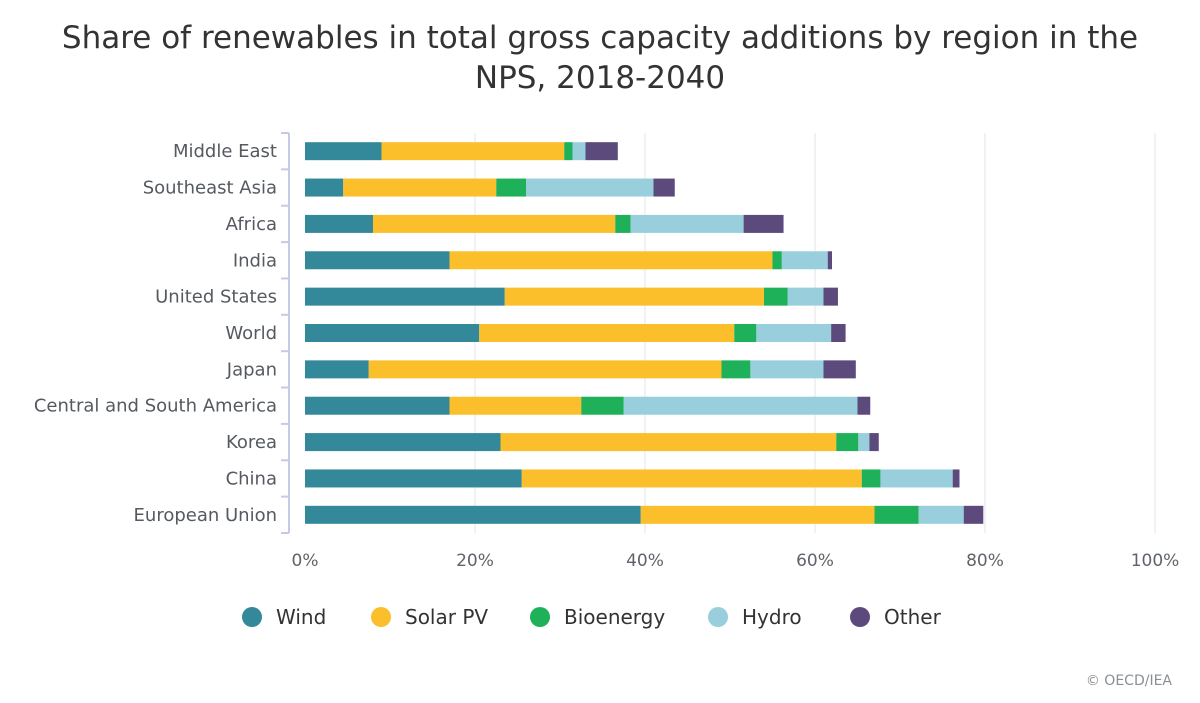  What do you see at coordinates (607, 333) in the screenshot?
I see `bar-solar-pv-world` at bounding box center [607, 333].